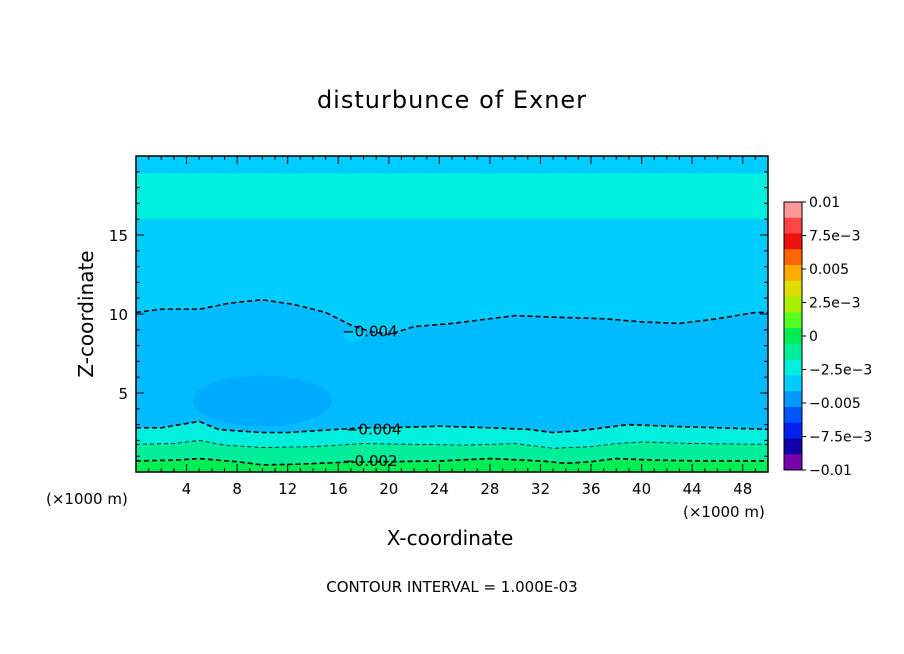  I want to click on y-tick-label: 10, so click(118, 315).